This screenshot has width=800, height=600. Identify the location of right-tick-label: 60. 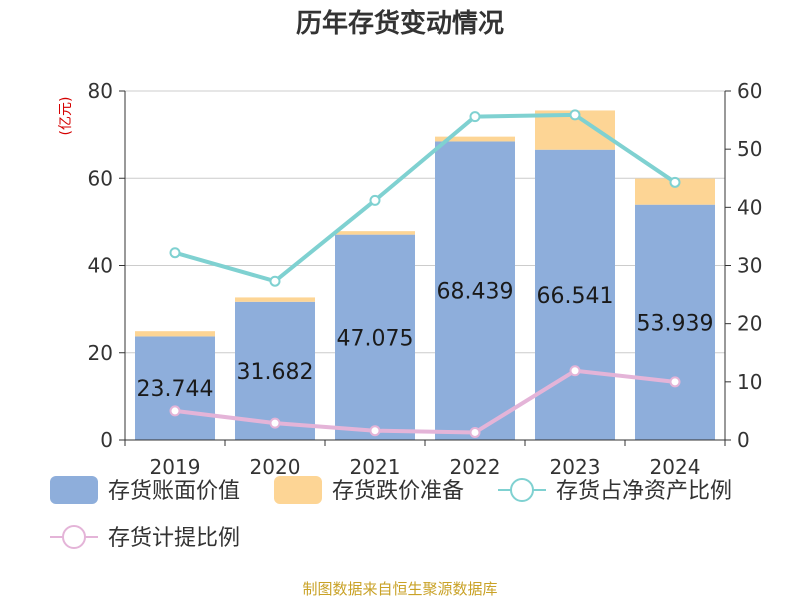
(749, 91).